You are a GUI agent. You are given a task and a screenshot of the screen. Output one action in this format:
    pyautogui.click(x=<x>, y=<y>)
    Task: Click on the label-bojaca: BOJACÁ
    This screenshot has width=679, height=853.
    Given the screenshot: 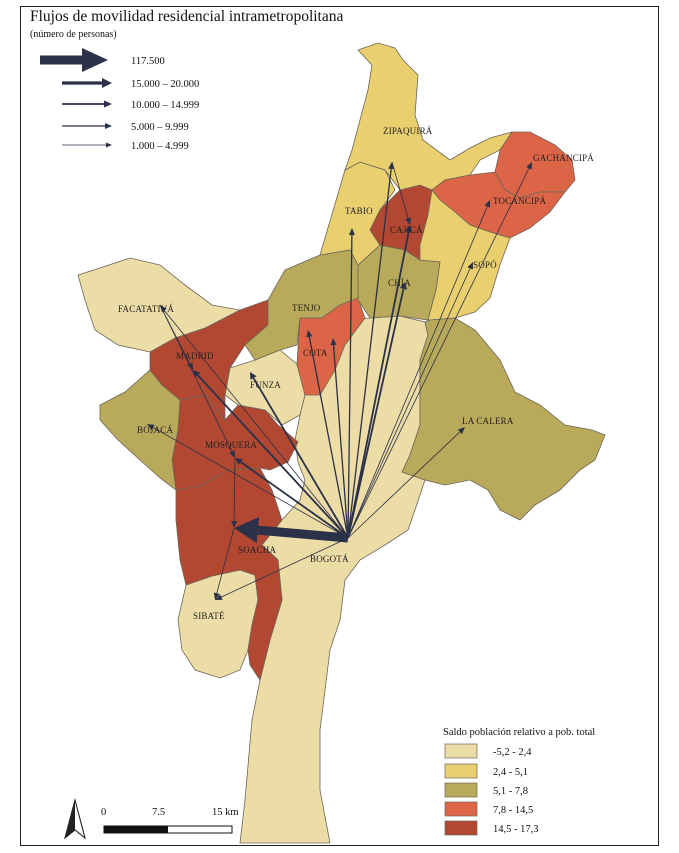 What is the action you would take?
    pyautogui.click(x=155, y=430)
    